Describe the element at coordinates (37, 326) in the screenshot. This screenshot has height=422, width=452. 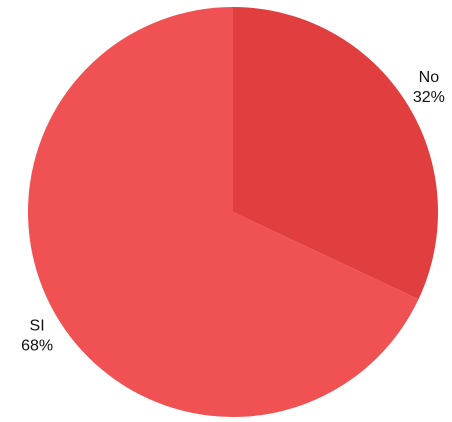
I see `slice-label: SI` at that location.